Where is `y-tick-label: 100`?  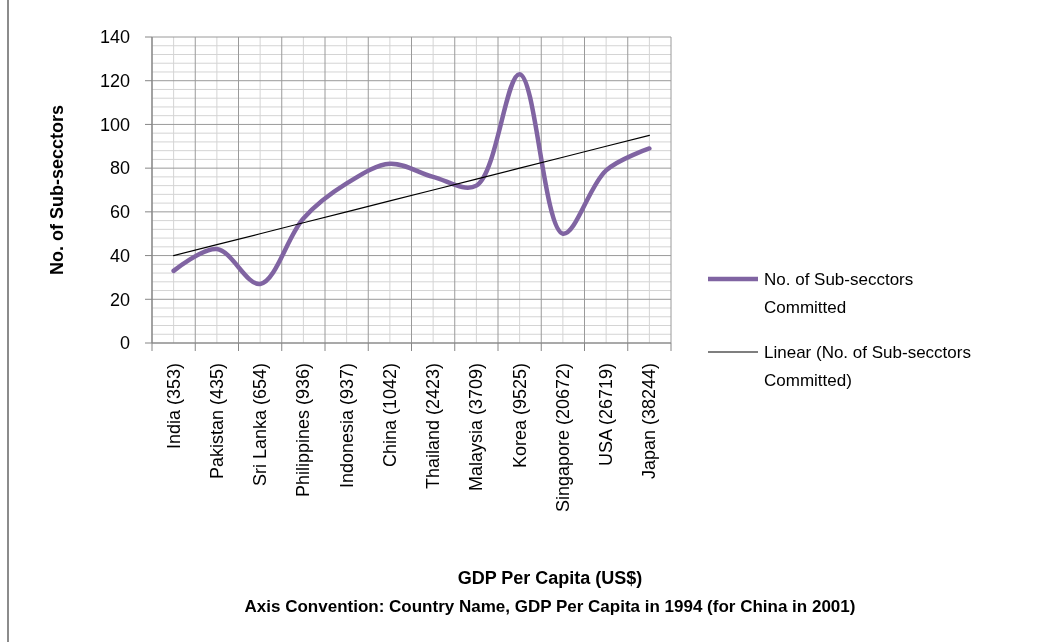 y-tick-label: 100 is located at coordinates (114, 124).